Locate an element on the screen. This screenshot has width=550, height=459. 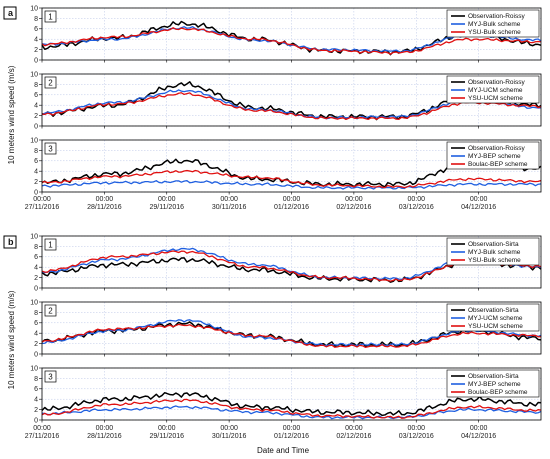
legend-entry: Observation-Roissy is located at coordinates (496, 148).